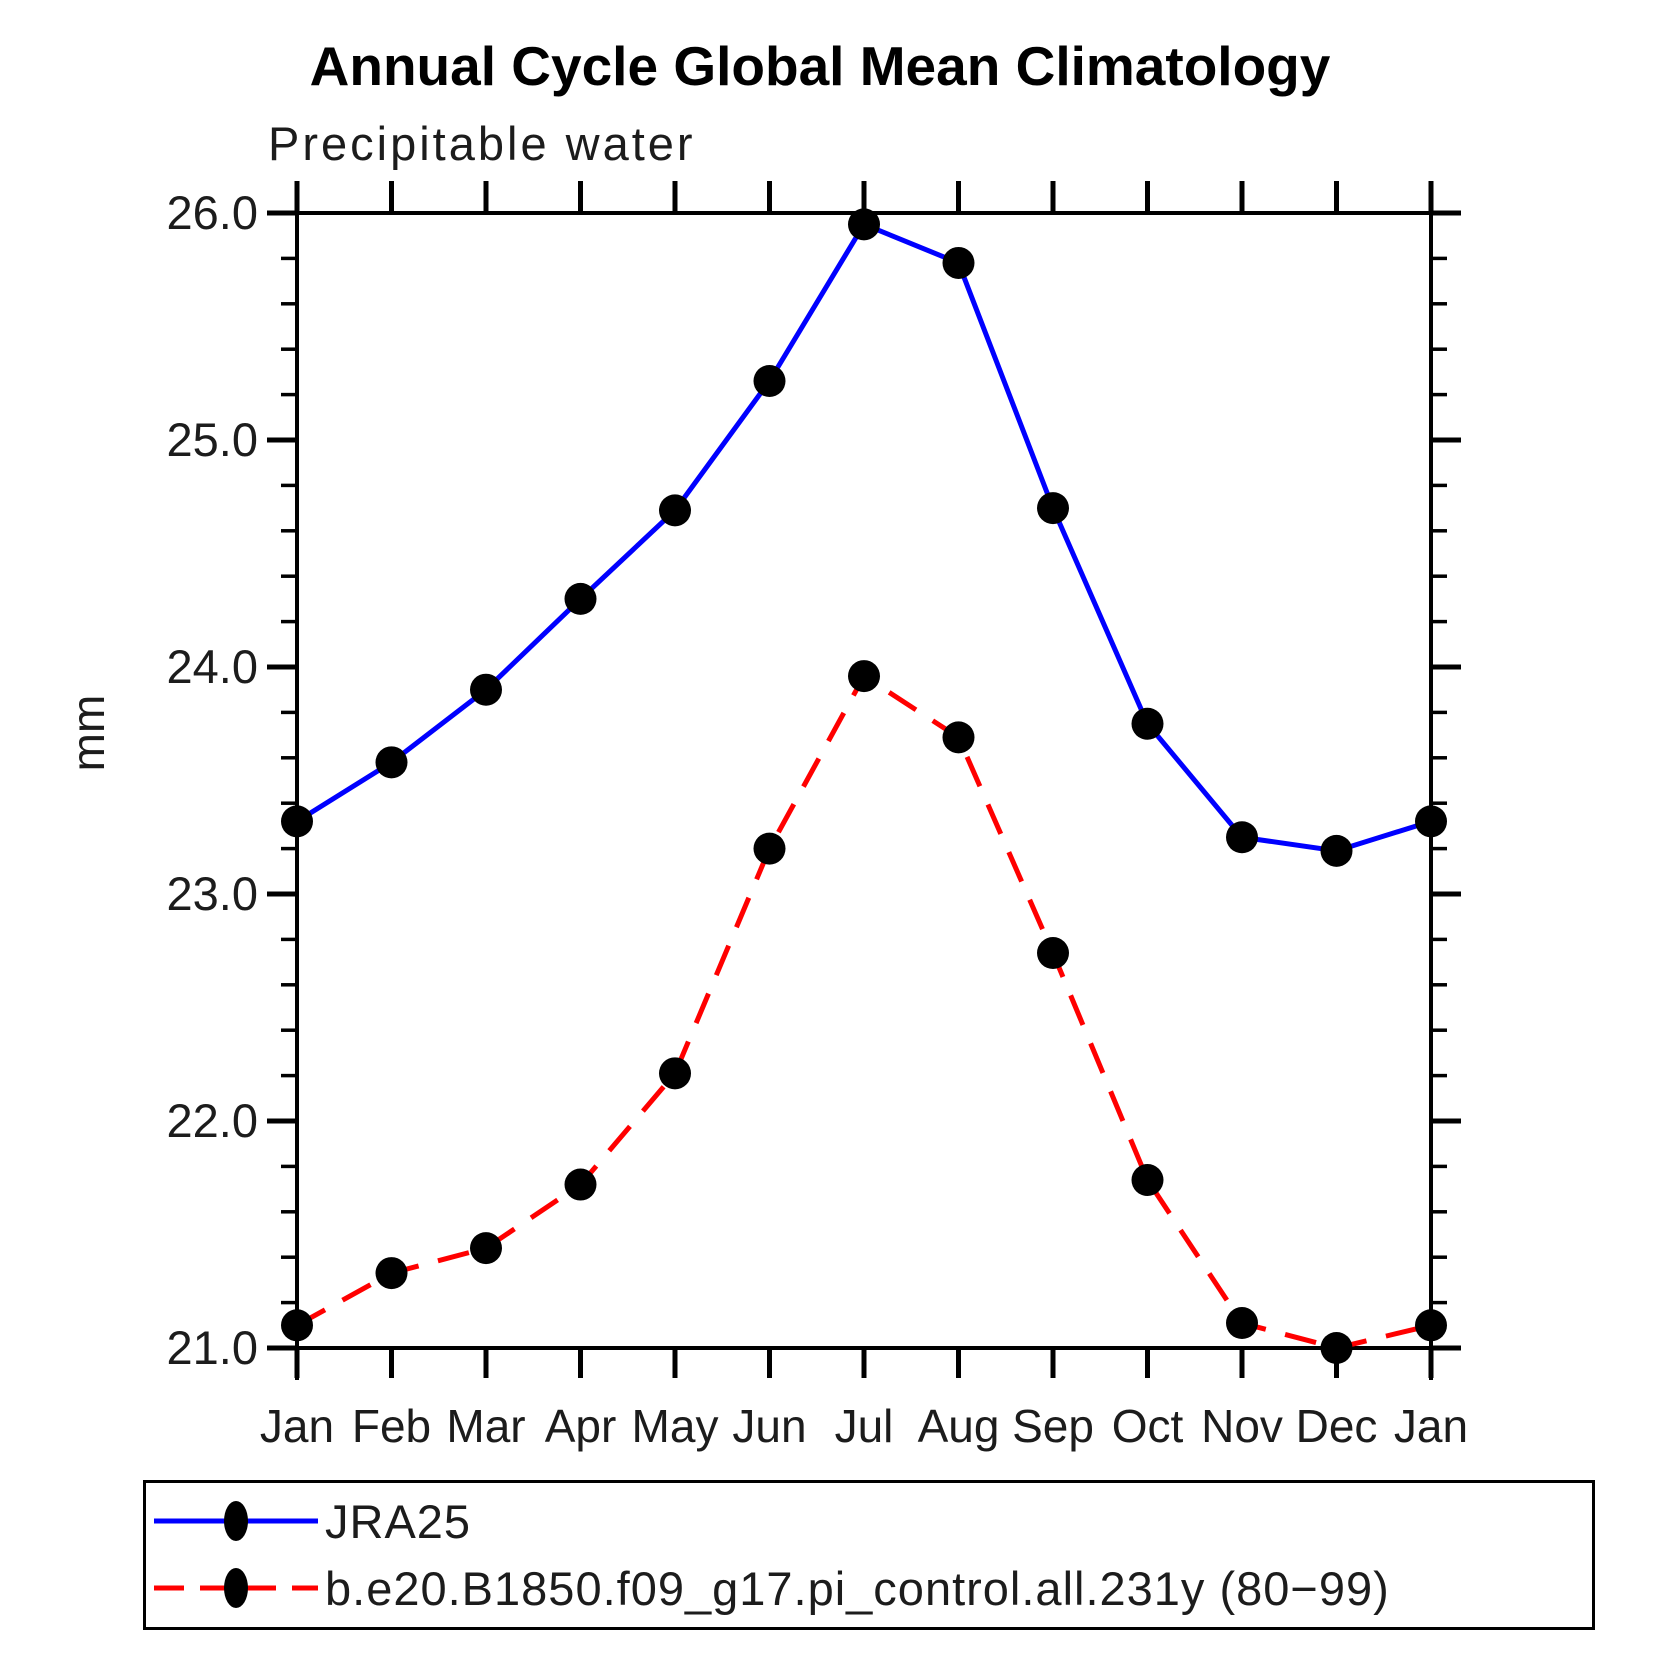 The height and width of the screenshot is (1669, 1669). What do you see at coordinates (391, 1426) in the screenshot?
I see `x-tick-label: Feb` at bounding box center [391, 1426].